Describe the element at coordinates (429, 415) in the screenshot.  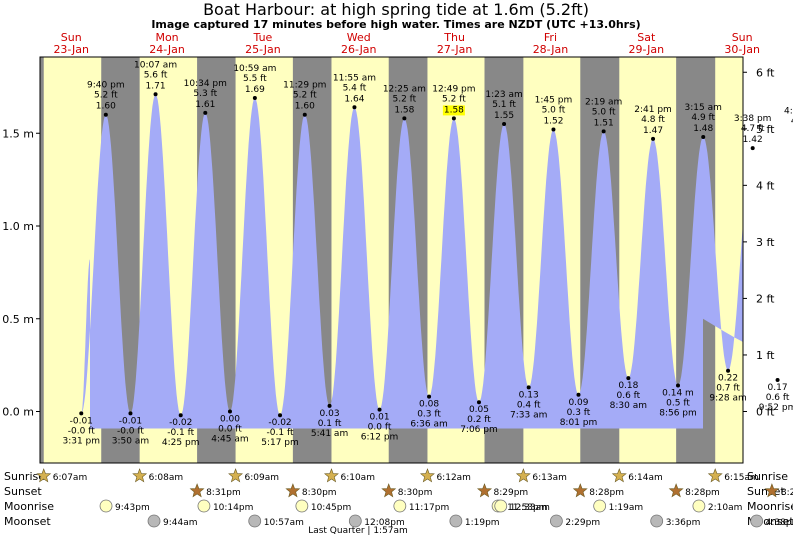
I see `tide-feet-label: 0.3 ft` at that location.